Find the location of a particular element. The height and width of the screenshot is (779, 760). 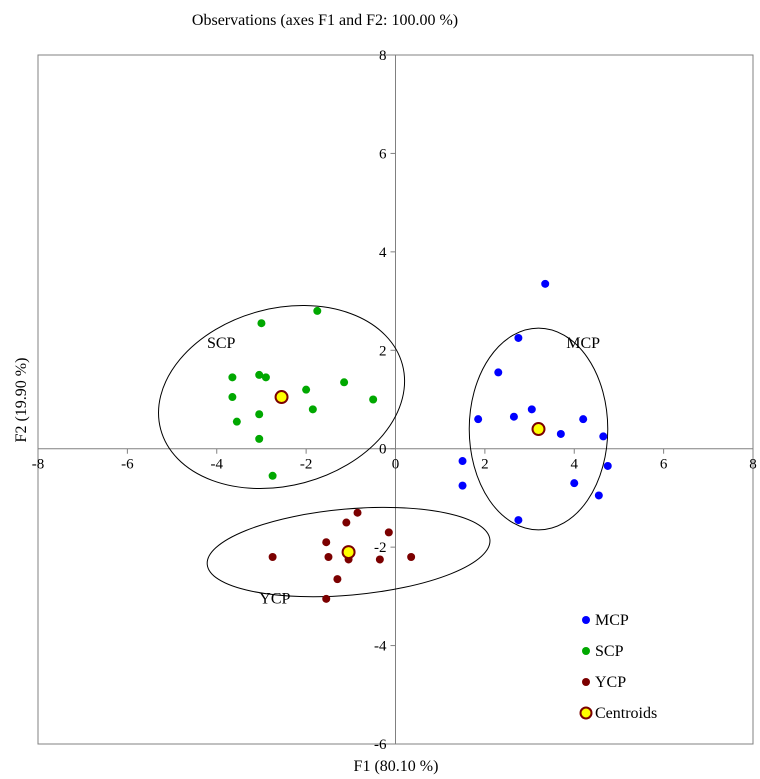

y-tick-label: 8 is located at coordinates (383, 56).